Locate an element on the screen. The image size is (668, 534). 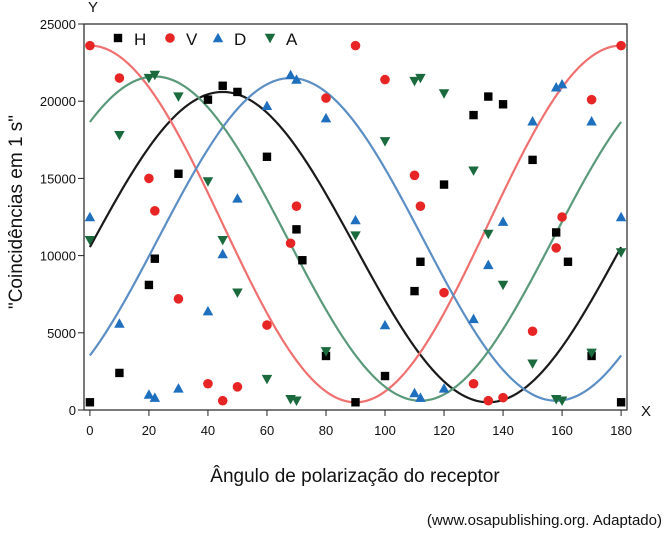
x-tick-label: 0 is located at coordinates (89, 430).